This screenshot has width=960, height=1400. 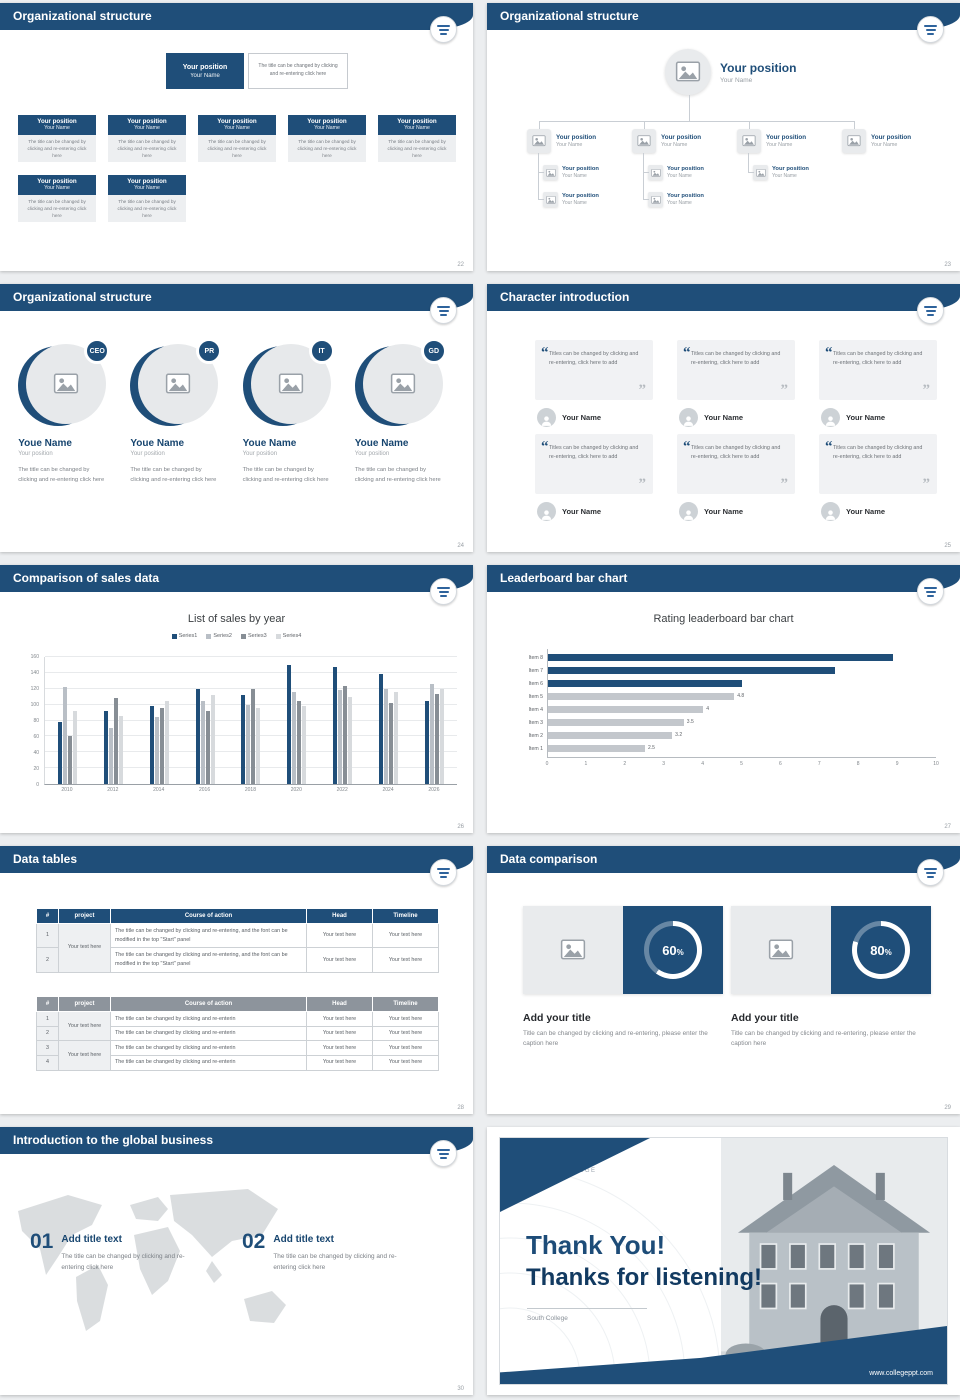 What do you see at coordinates (587, 172) in the screenshot?
I see `org-subnode: Your position Your Name` at bounding box center [587, 172].